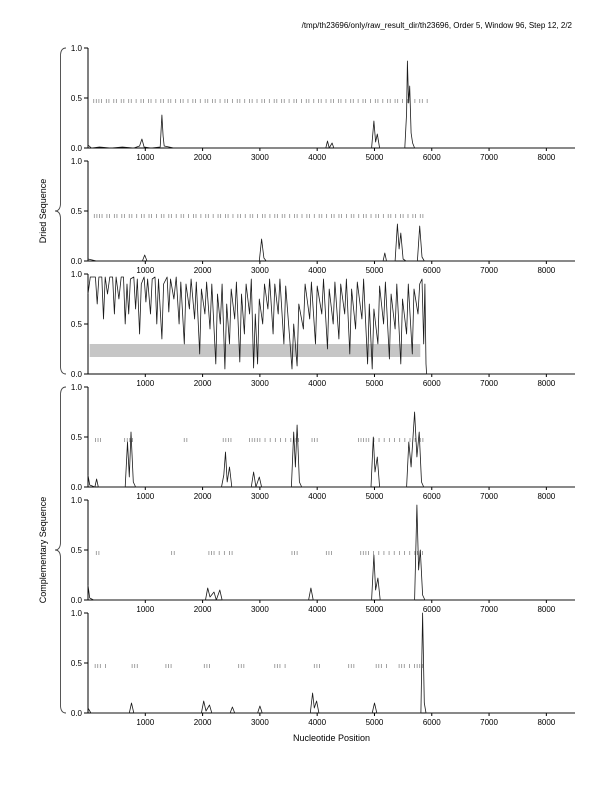 Image resolution: width=612 pixels, height=792 pixels. Describe the element at coordinates (255, 350) in the screenshot. I see `highlight-band` at that location.